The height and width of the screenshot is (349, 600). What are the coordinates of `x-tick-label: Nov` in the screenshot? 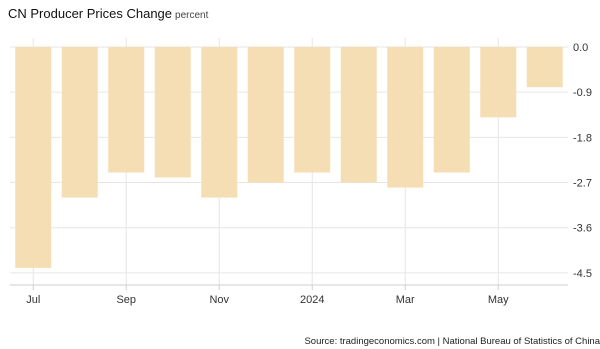 It's located at (219, 300).